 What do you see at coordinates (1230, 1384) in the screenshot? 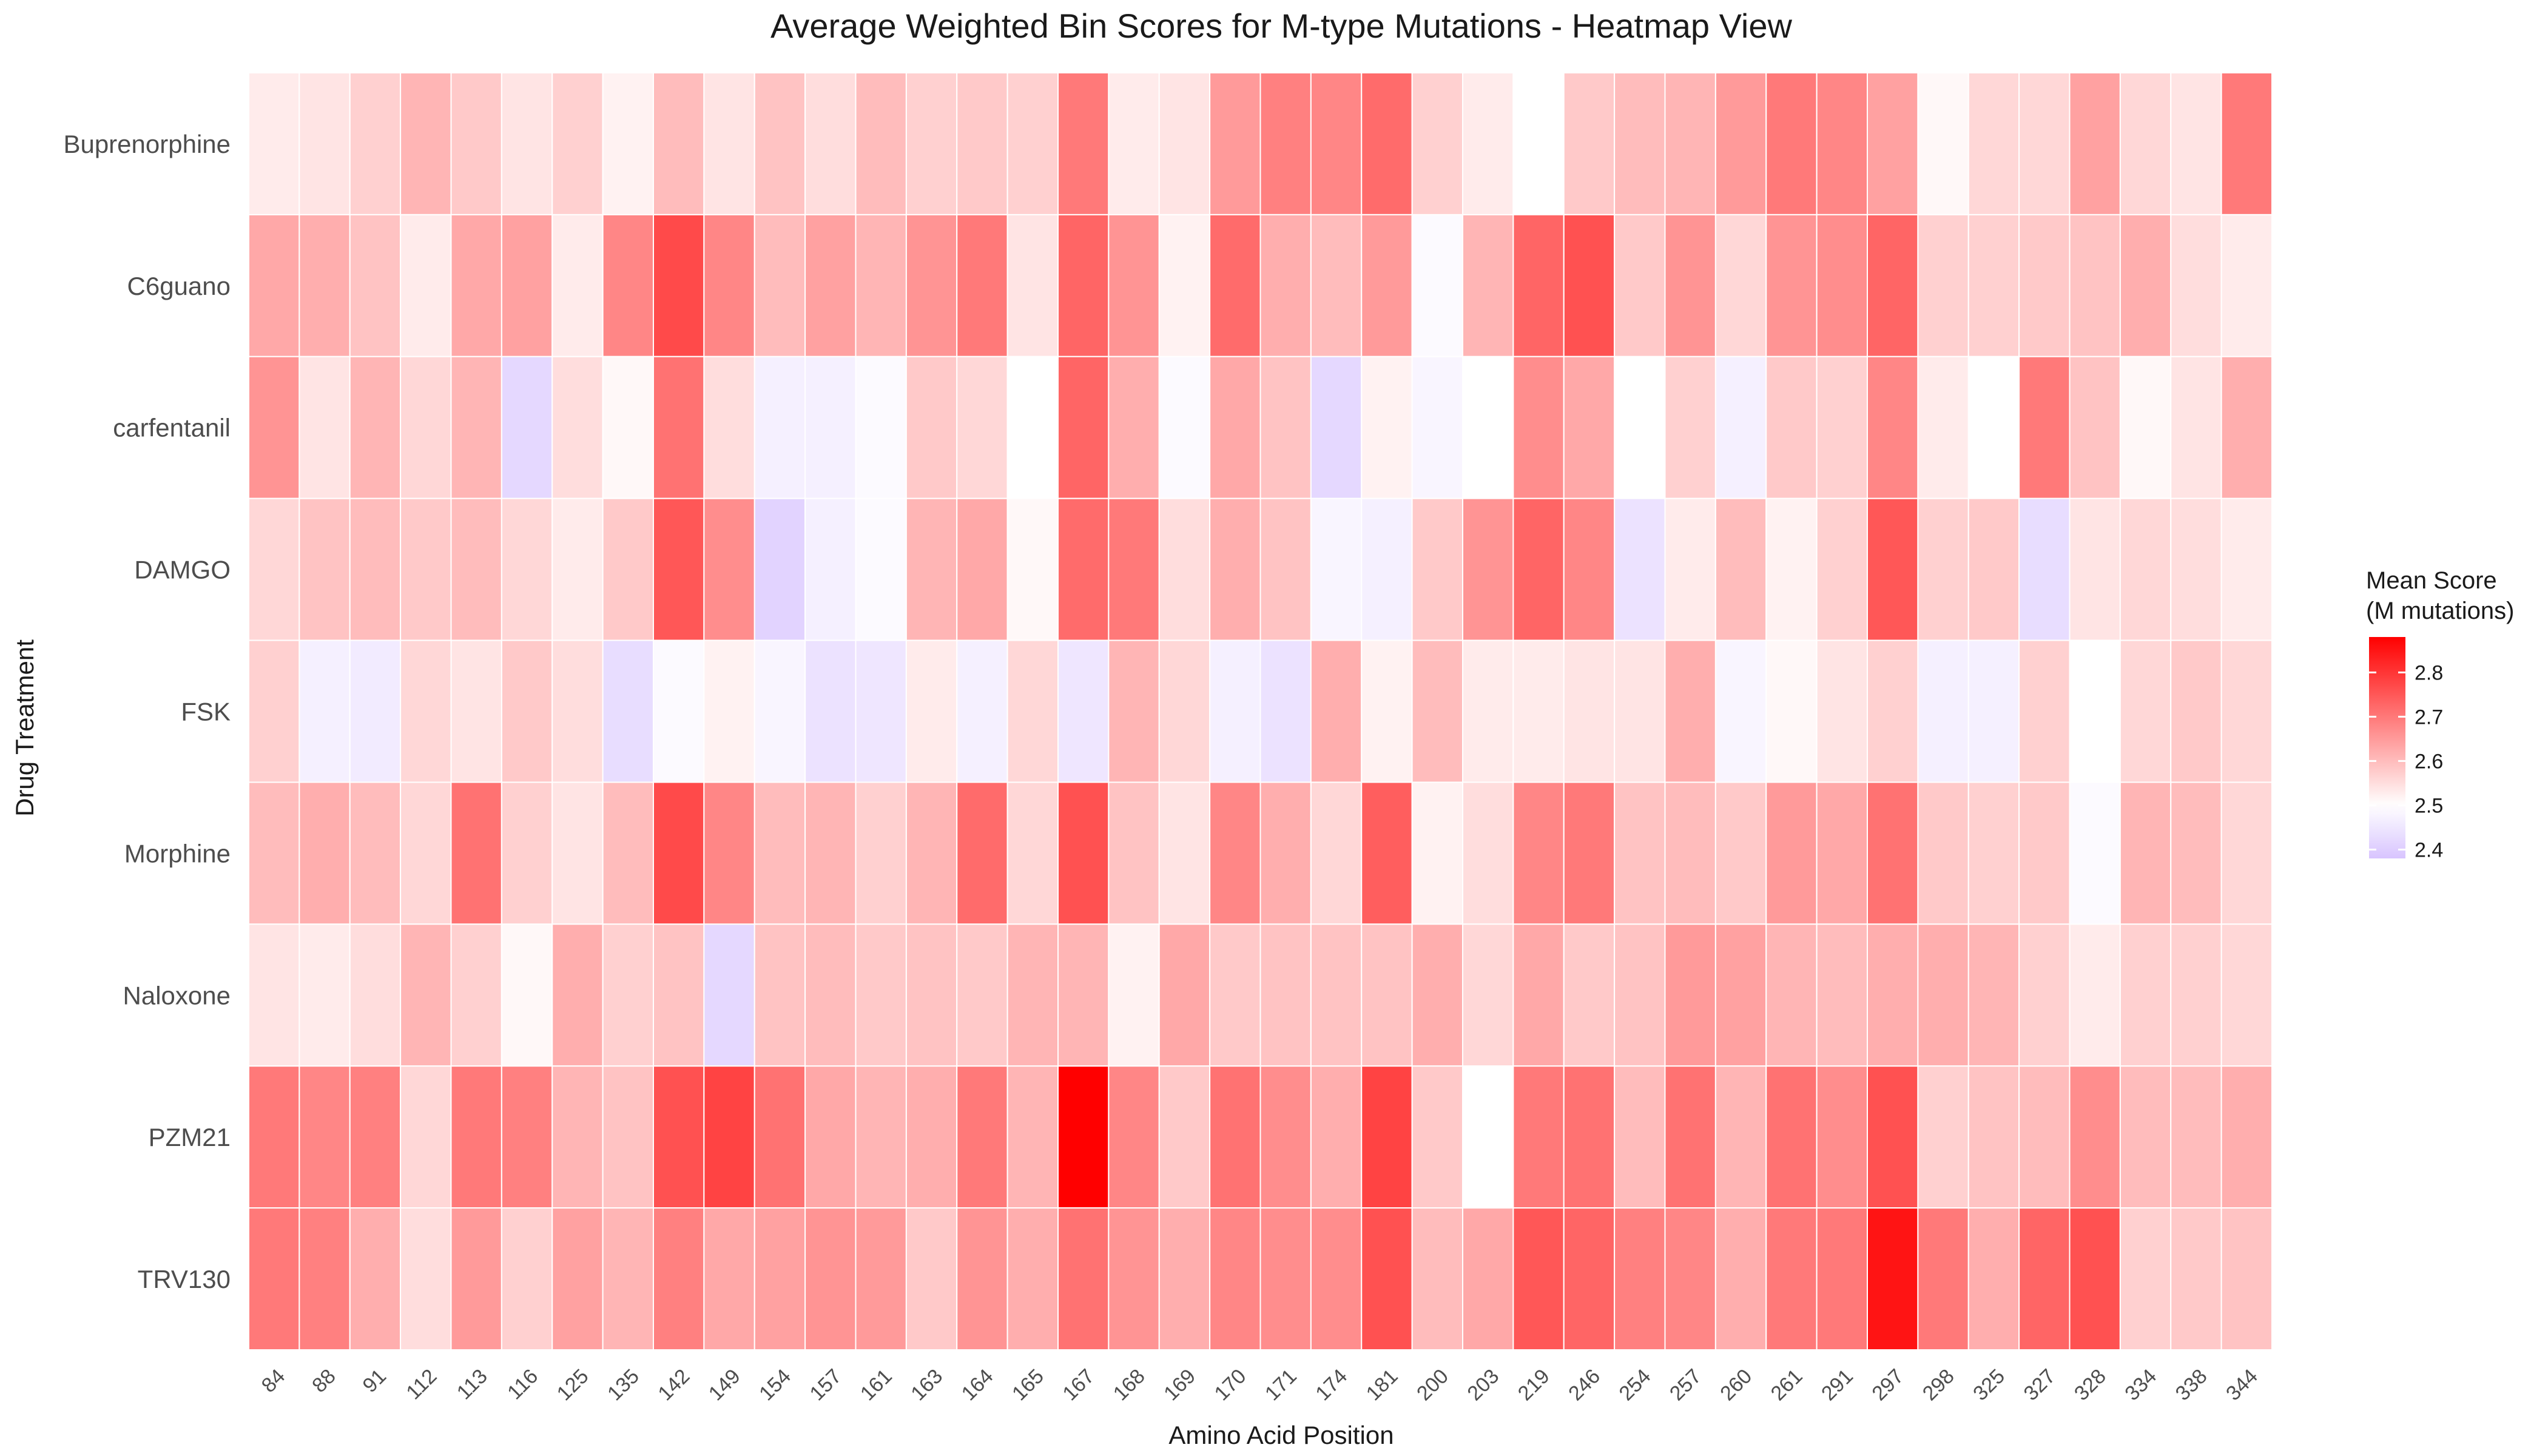
I see `column-label: 170` at bounding box center [1230, 1384].